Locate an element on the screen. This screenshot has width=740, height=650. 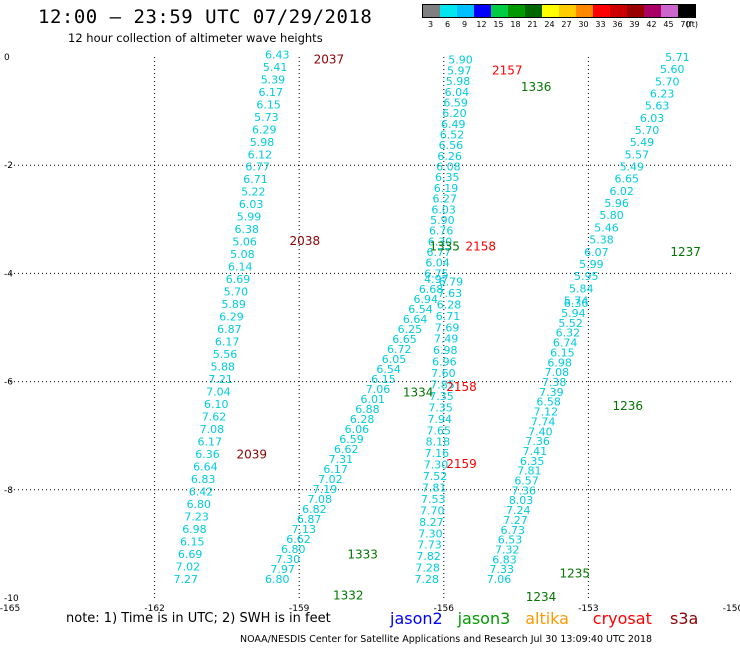
wave-height-value: 6.69 is located at coordinates (238, 279).